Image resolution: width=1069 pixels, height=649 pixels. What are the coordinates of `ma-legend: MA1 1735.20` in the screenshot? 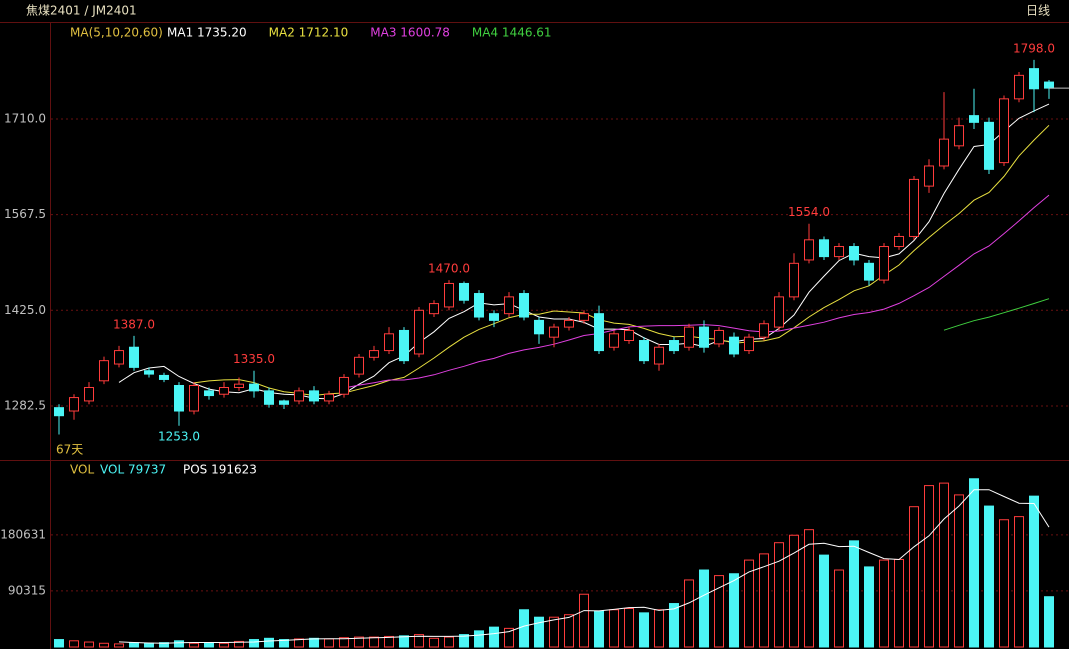 It's located at (207, 33).